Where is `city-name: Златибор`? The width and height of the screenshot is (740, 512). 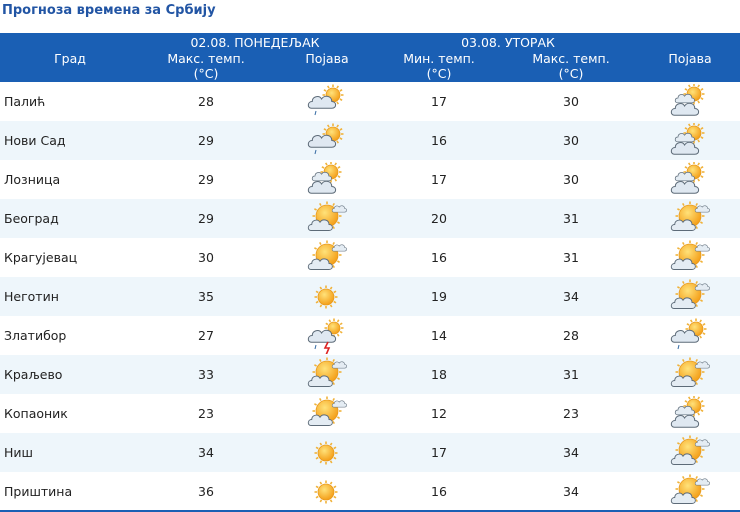 city-name: Златибор is located at coordinates (35, 335).